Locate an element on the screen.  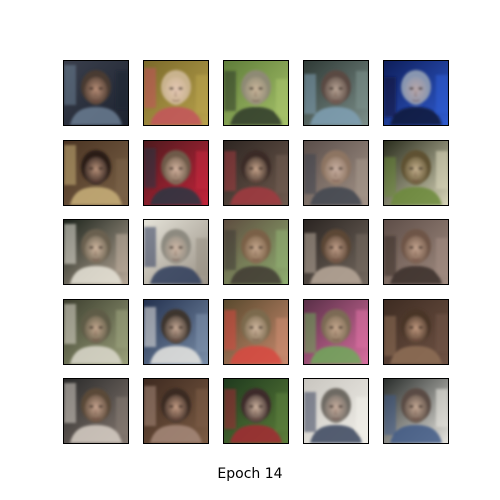
figure-caption: Epoch 14 is located at coordinates (250, 474).